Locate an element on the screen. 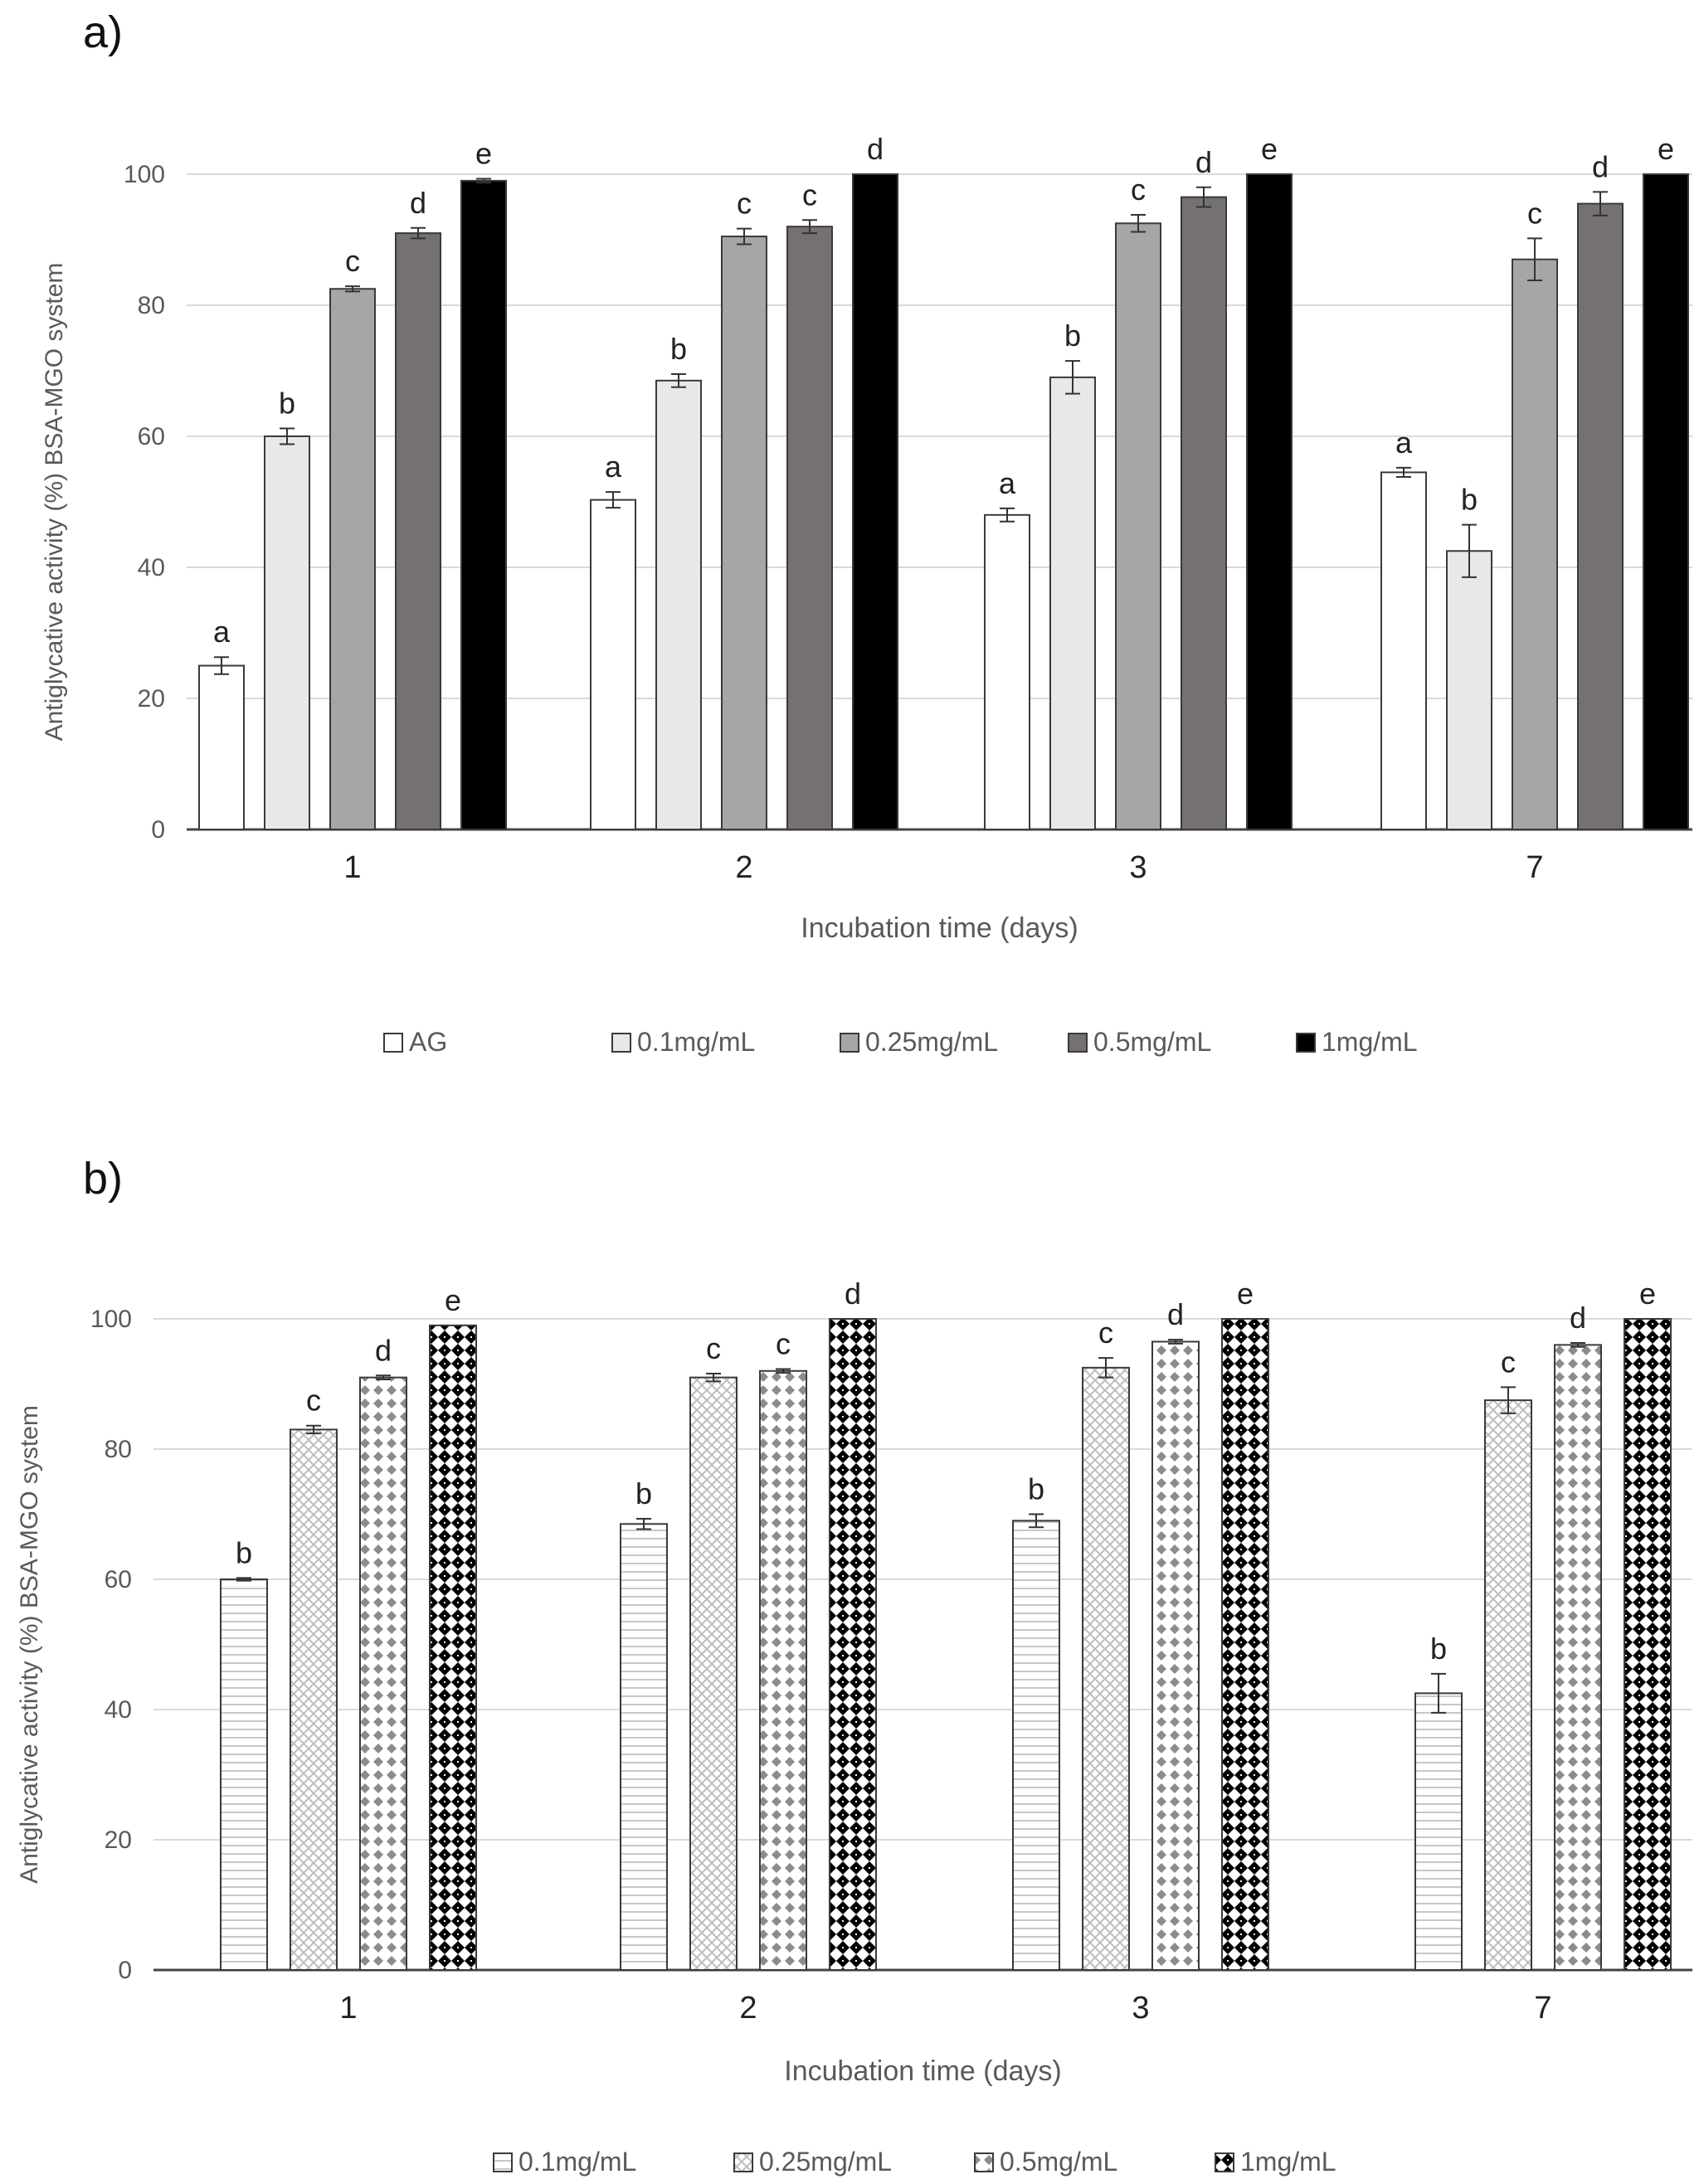 This screenshot has width=1704, height=2184. panel-b-label: b) is located at coordinates (103, 1179).